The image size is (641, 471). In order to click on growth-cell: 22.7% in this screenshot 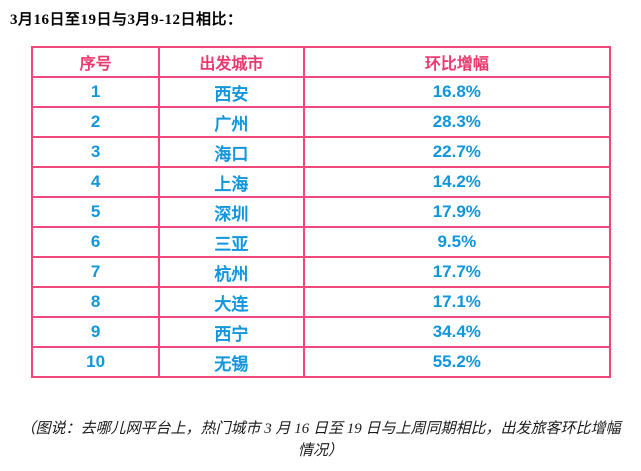, I will do `click(457, 152)`.